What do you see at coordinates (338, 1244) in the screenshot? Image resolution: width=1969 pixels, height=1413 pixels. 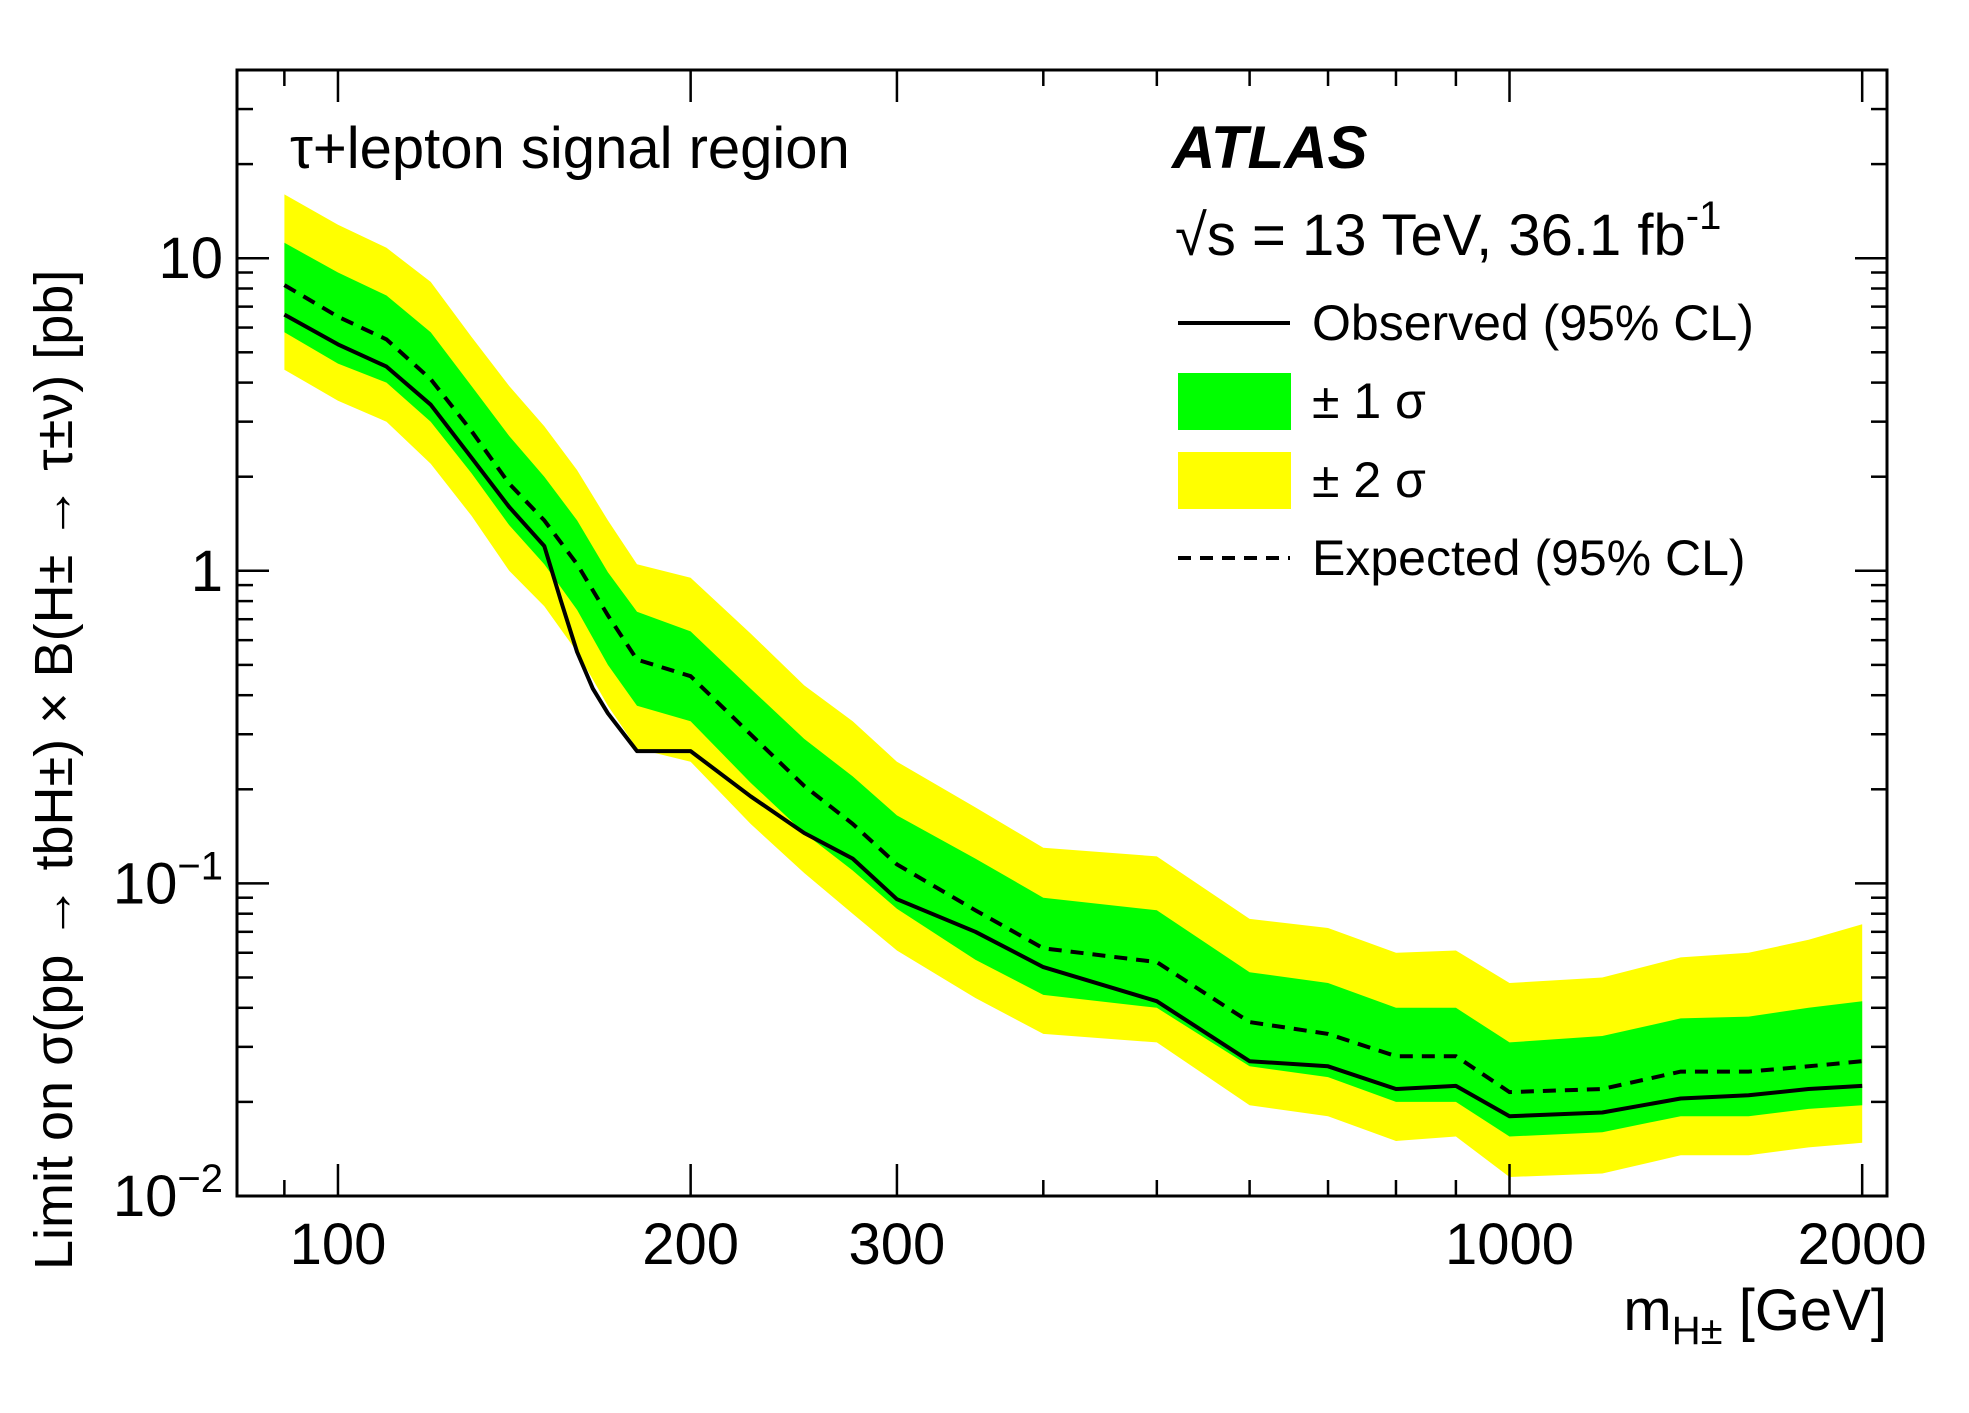 I see `x-tick-label: 100` at bounding box center [338, 1244].